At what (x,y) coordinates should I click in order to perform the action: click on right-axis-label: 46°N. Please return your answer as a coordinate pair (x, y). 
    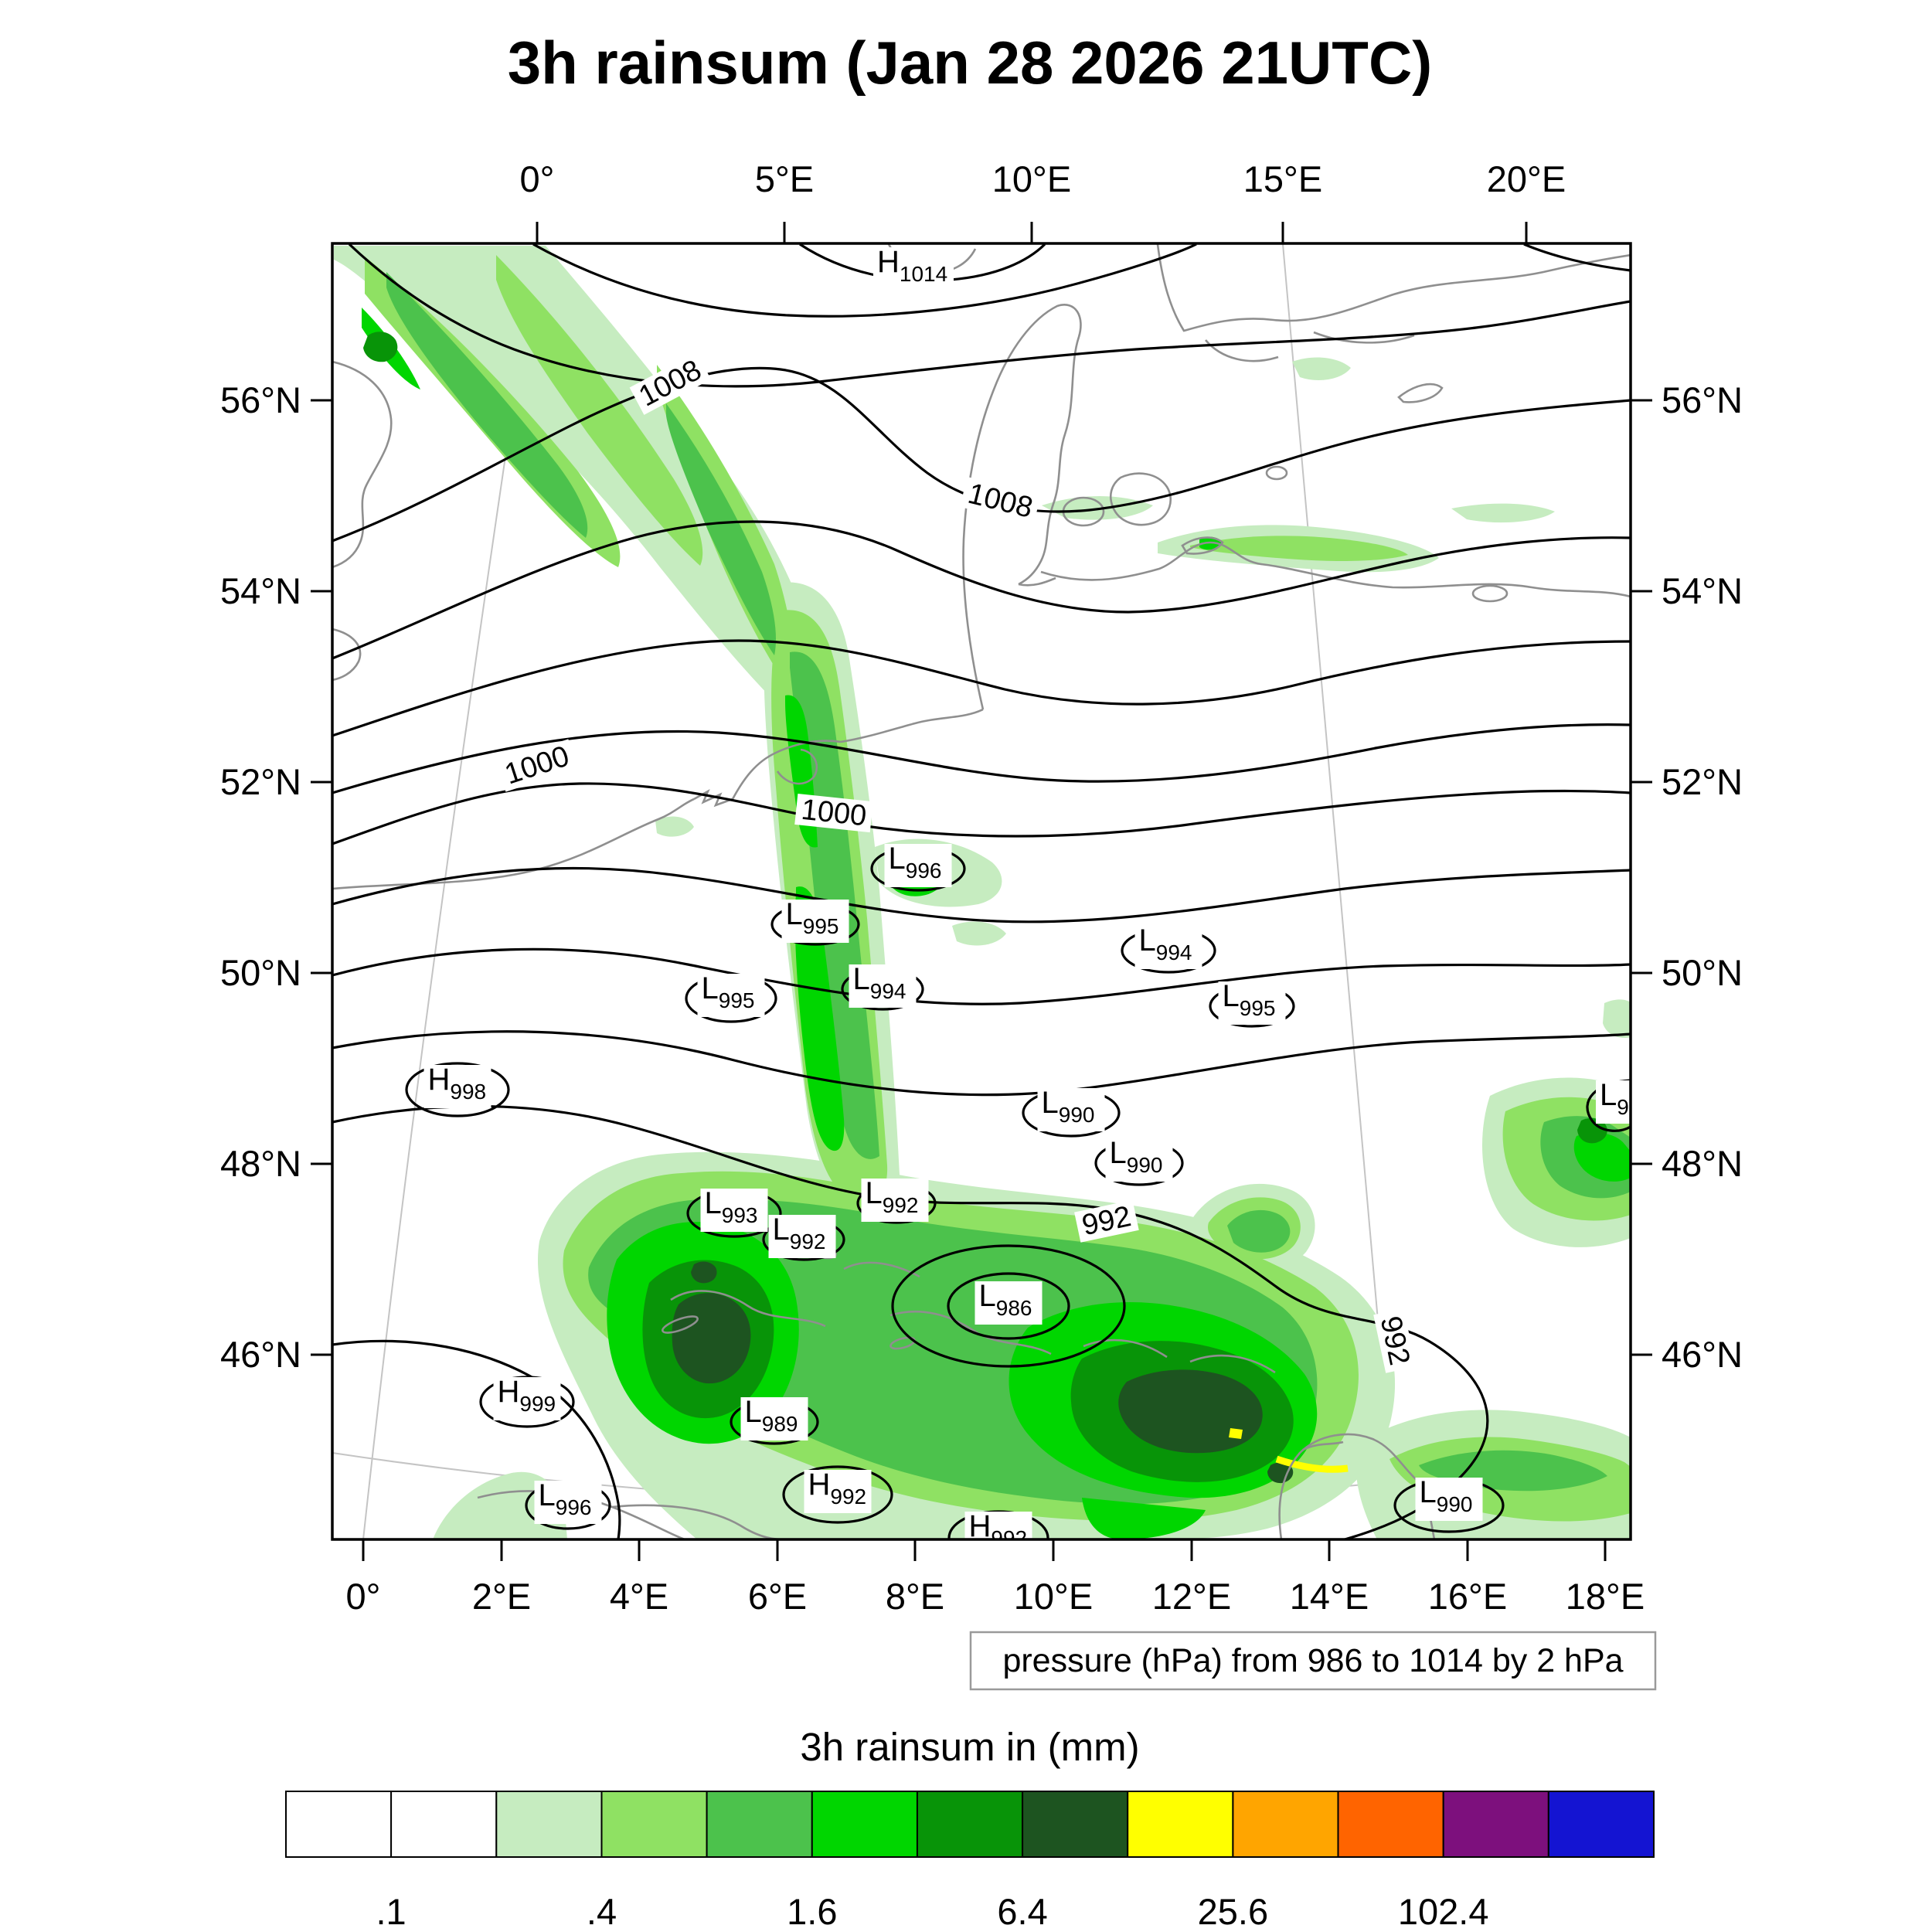
    Looking at the image, I should click on (1702, 1355).